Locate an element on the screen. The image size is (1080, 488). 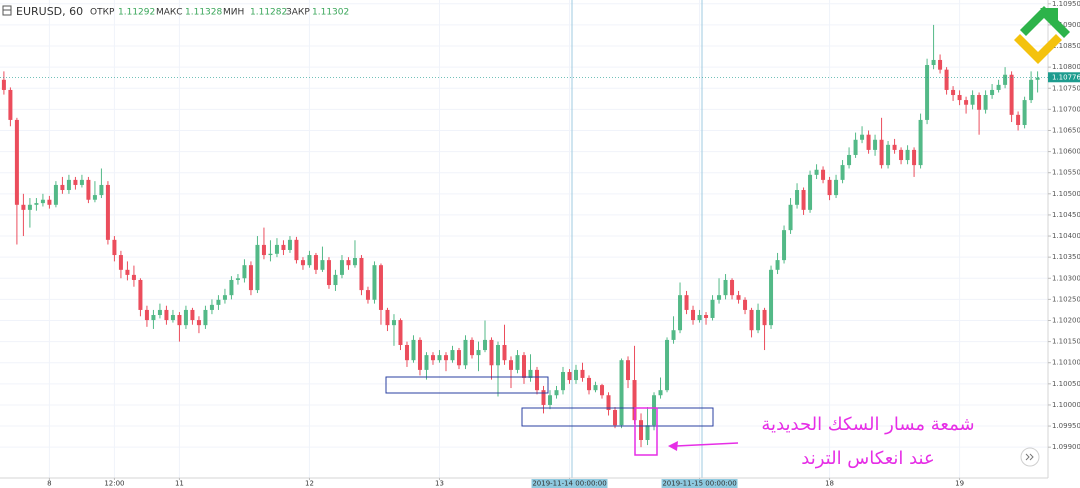
arrow-head is located at coordinates (673, 446).